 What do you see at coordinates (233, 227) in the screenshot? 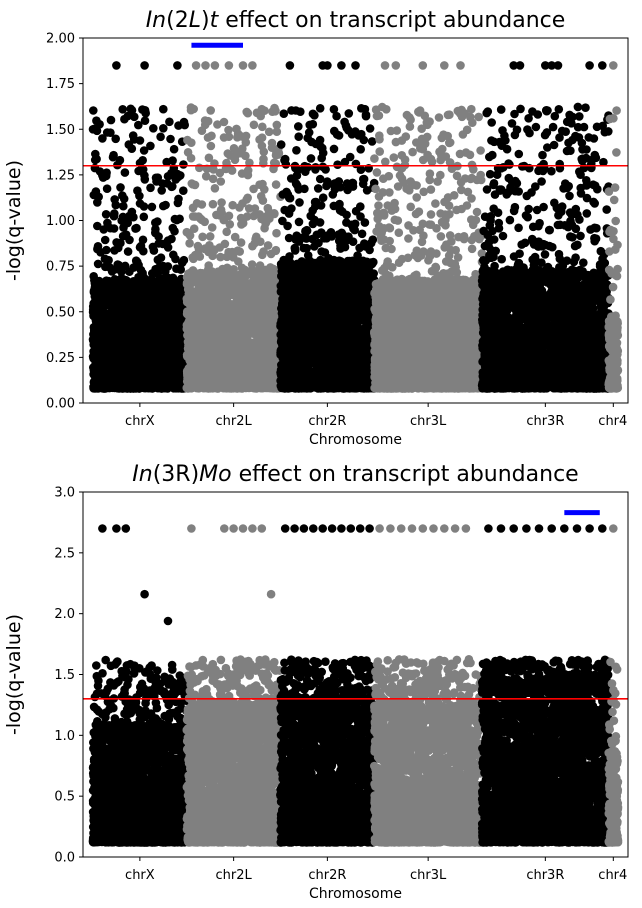
I see `chromosome-chr2L-points` at bounding box center [233, 227].